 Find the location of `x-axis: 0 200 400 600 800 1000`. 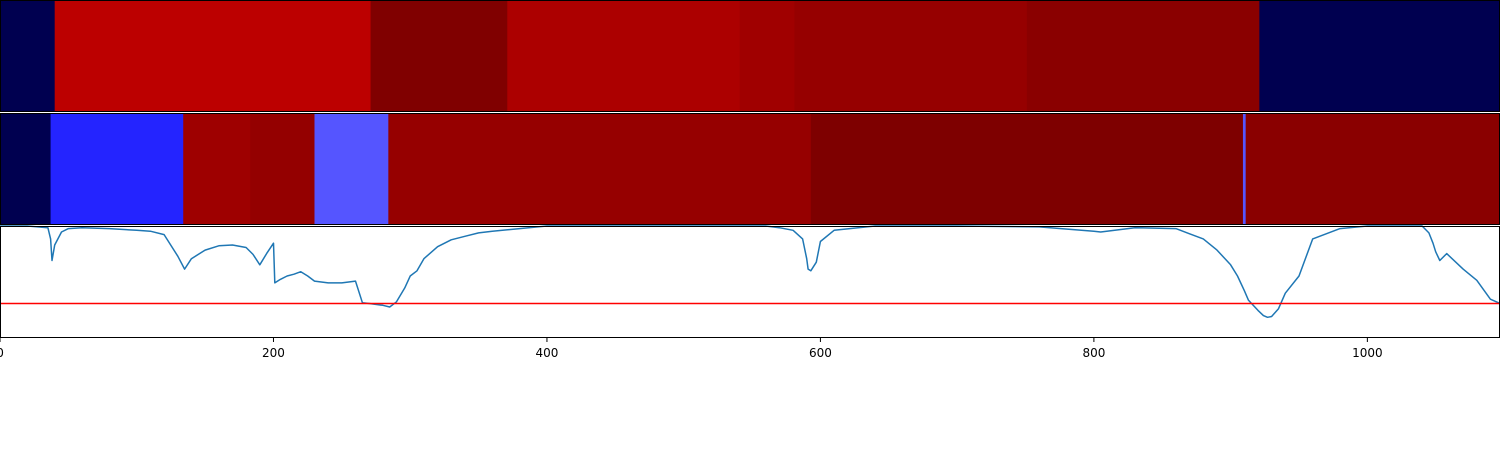

x-axis: 0 200 400 600 800 1000 is located at coordinates (691, 349).